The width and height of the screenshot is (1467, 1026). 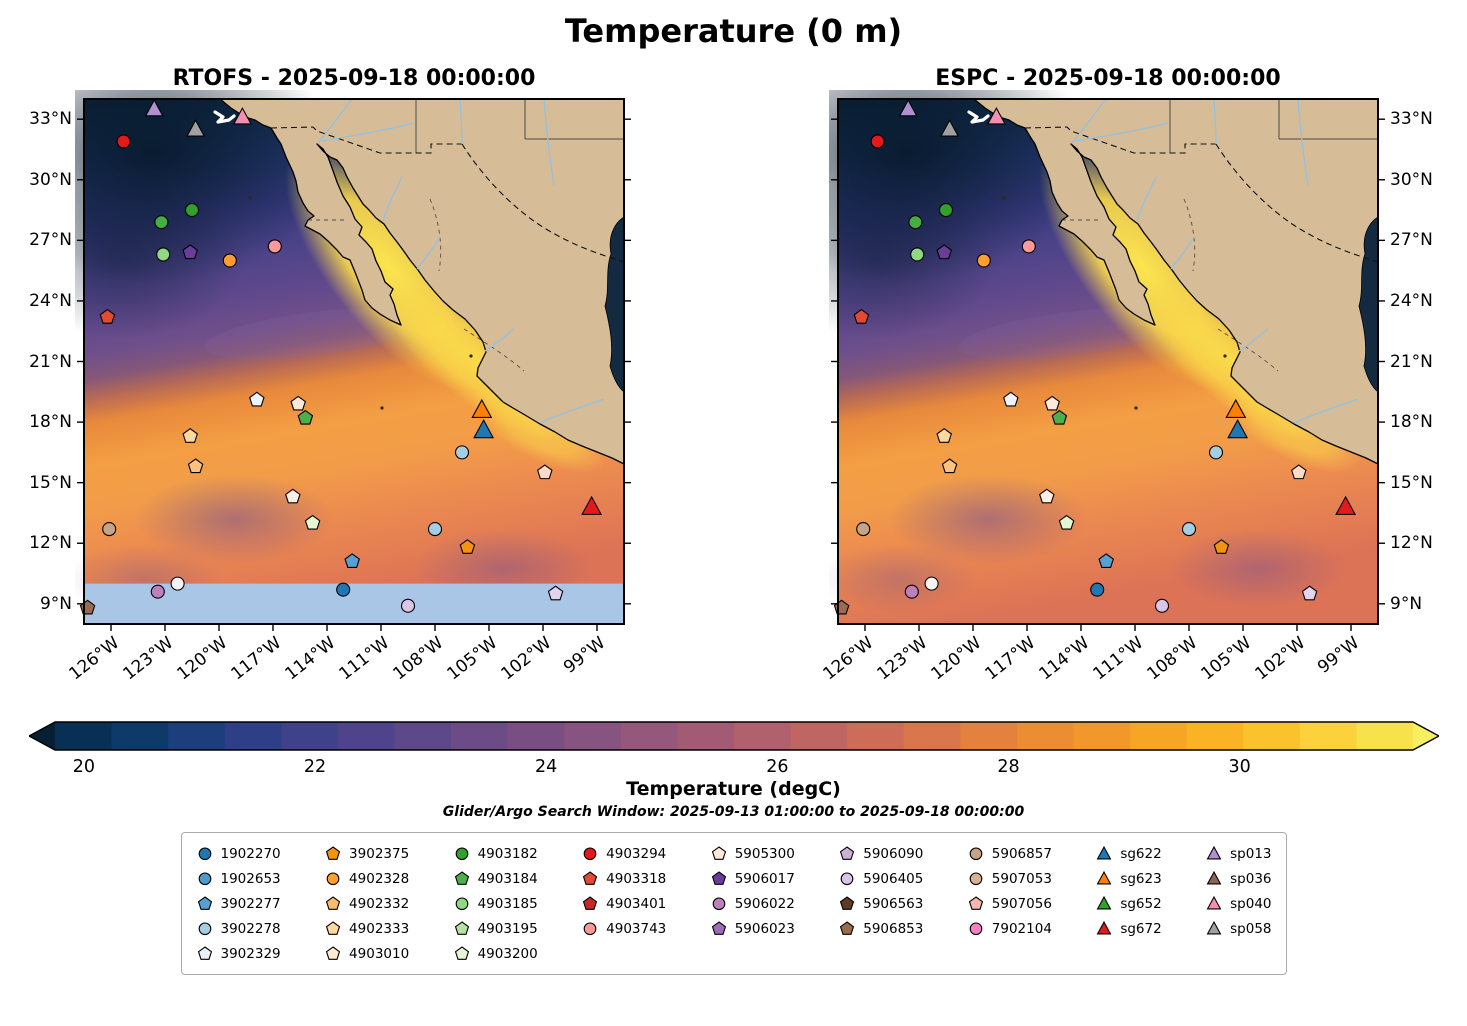 I want to click on legend-item-sp013: sp013, so click(x=1238, y=853).